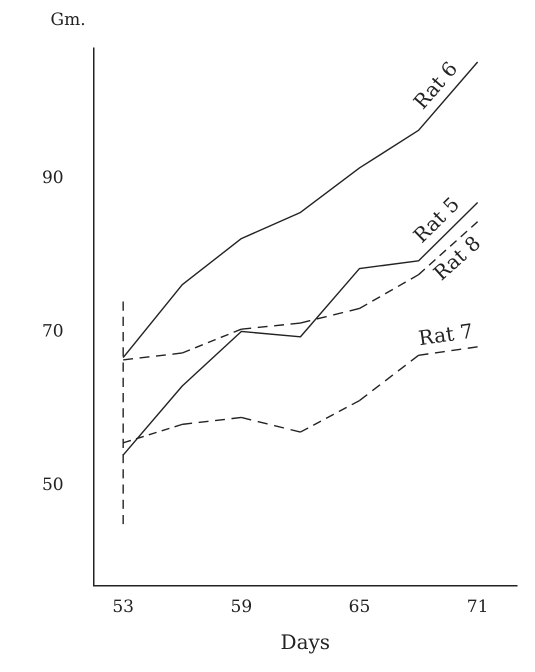 This screenshot has width=535, height=672. Describe the element at coordinates (53, 332) in the screenshot. I see `y-tick-label: 70` at that location.